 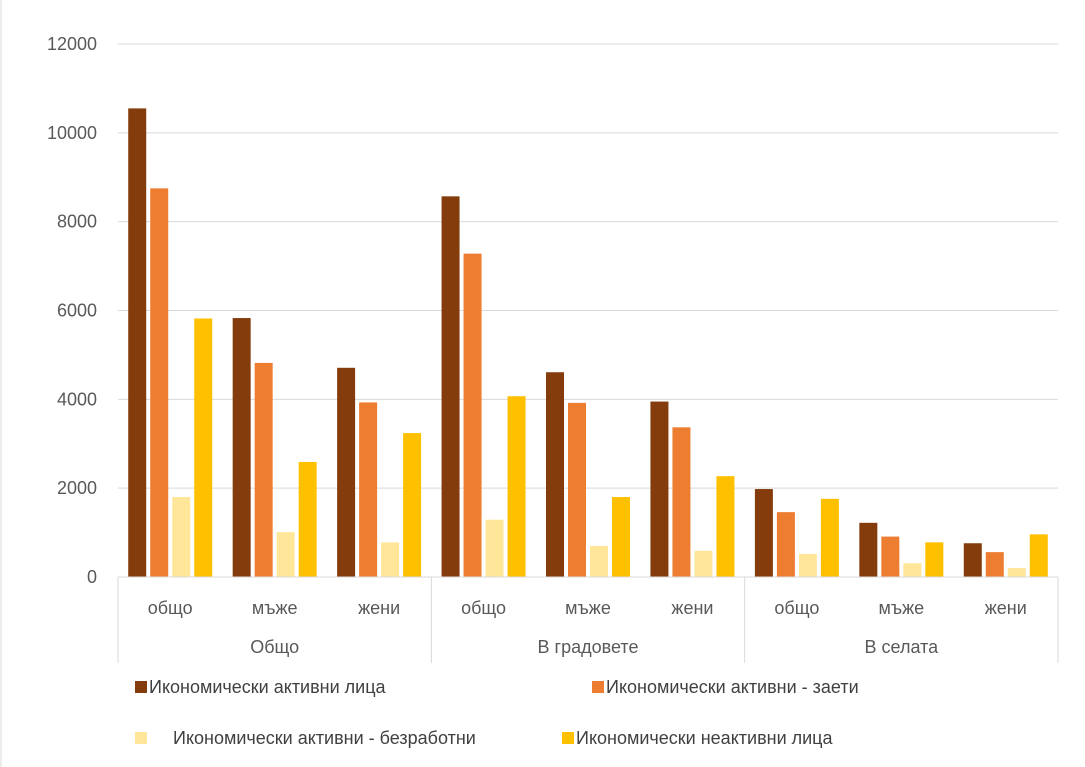 What do you see at coordinates (588, 647) in the screenshot?
I see `group-label: В градовете` at bounding box center [588, 647].